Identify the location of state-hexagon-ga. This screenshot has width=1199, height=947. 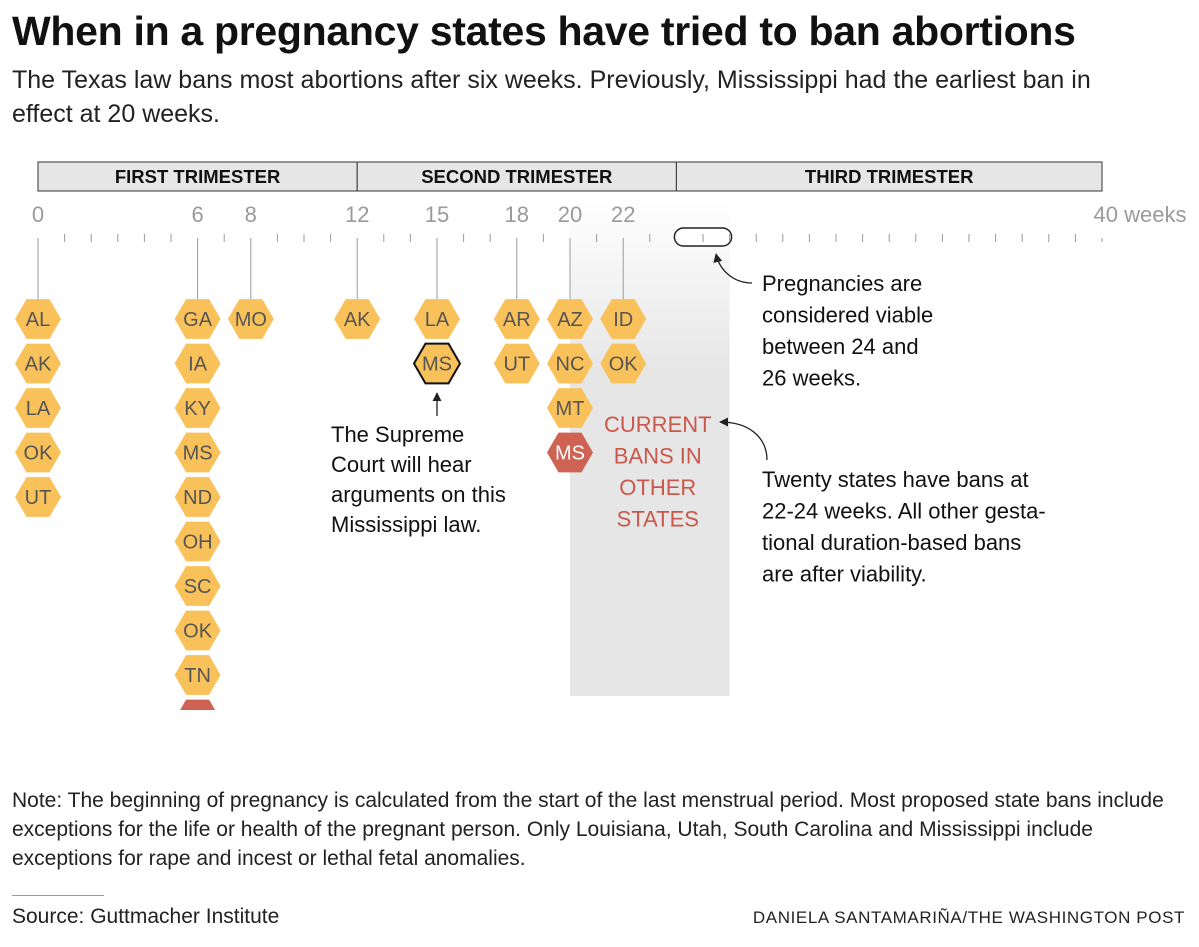
(197, 319).